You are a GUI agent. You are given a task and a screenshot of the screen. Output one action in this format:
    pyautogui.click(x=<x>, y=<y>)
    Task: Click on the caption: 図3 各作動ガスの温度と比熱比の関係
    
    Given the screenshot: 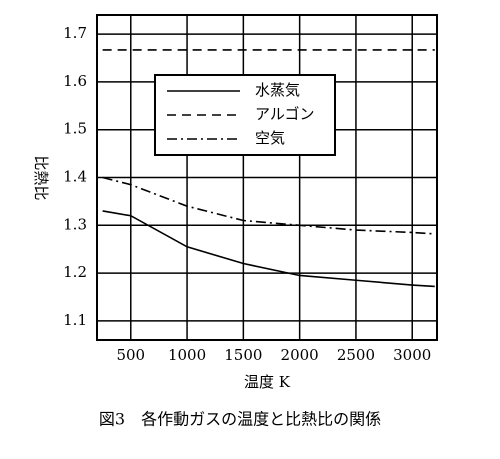 What is the action you would take?
    pyautogui.click(x=240, y=419)
    